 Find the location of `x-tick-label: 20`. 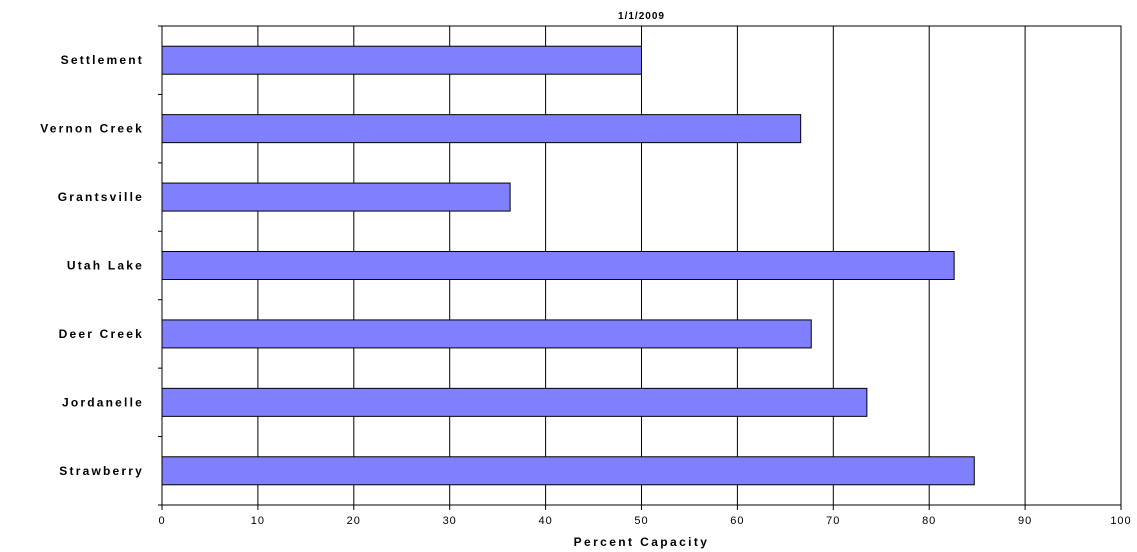

x-tick-label: 20 is located at coordinates (354, 521).